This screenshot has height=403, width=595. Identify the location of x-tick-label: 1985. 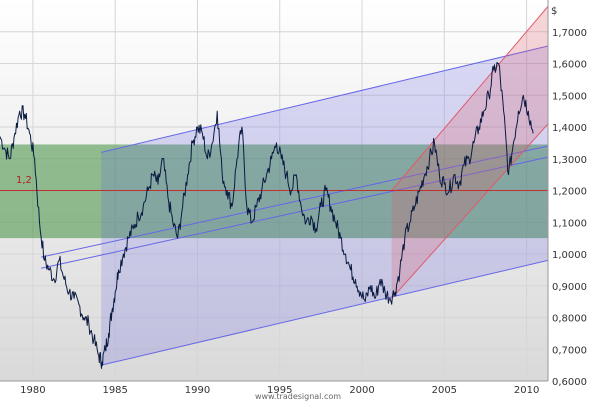
(114, 390).